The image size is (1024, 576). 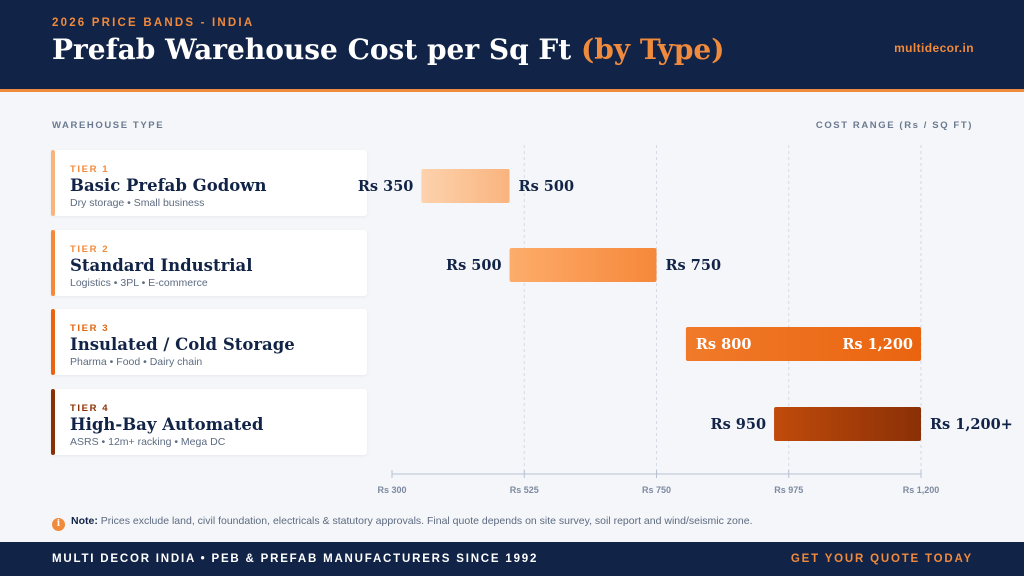 What do you see at coordinates (877, 344) in the screenshot?
I see `range-high-label: Rs 1,200` at bounding box center [877, 344].